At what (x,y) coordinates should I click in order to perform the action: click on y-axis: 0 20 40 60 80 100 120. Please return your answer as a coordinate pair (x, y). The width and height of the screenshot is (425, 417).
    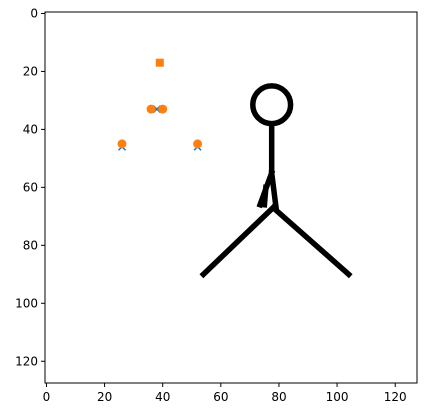
    Looking at the image, I should click on (30, 187).